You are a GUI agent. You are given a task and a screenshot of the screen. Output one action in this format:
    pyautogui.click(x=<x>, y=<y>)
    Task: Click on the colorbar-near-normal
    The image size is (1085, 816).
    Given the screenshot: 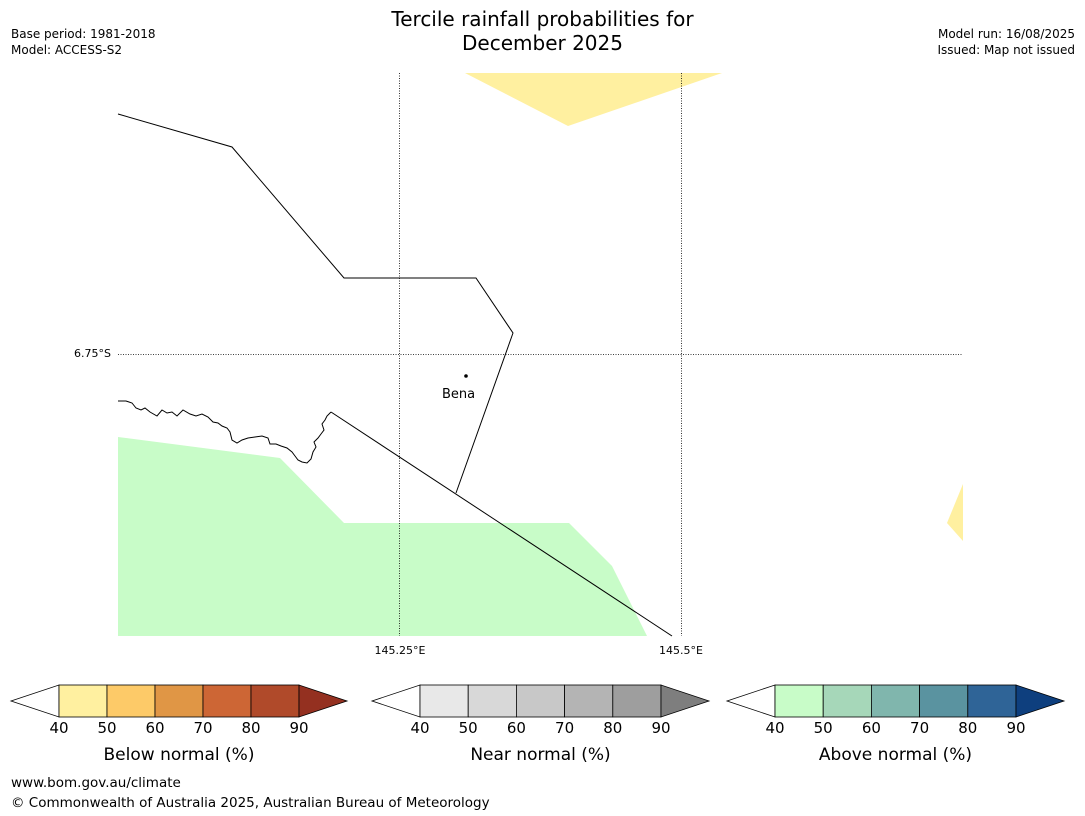 What is the action you would take?
    pyautogui.click(x=540, y=701)
    